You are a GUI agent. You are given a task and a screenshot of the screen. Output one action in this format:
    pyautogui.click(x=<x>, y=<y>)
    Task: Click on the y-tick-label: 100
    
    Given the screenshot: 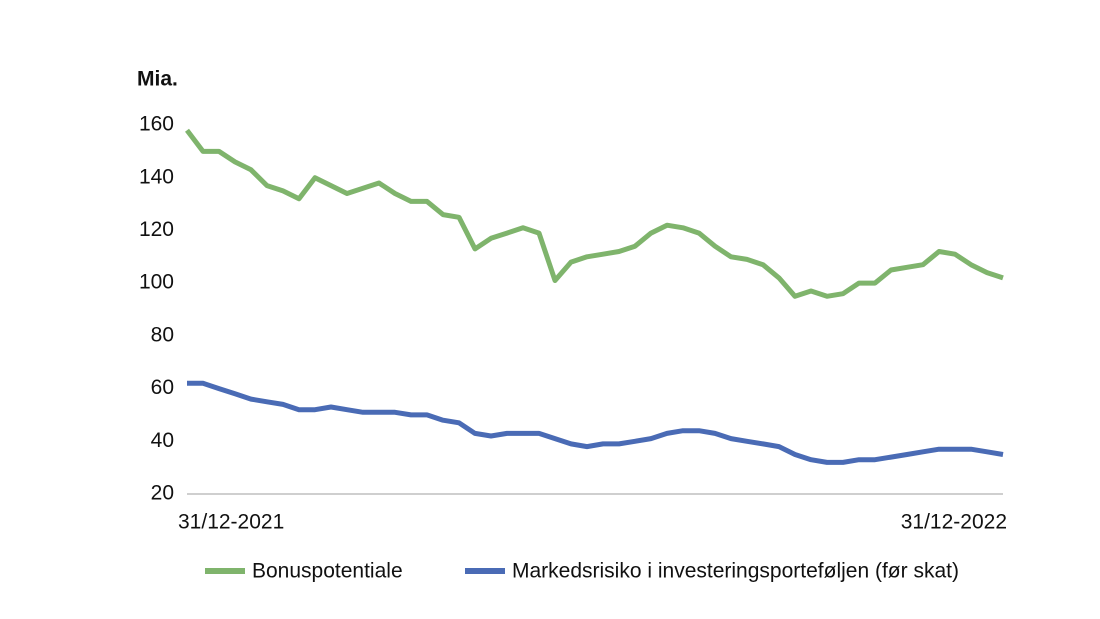 What is the action you would take?
    pyautogui.click(x=156, y=282)
    